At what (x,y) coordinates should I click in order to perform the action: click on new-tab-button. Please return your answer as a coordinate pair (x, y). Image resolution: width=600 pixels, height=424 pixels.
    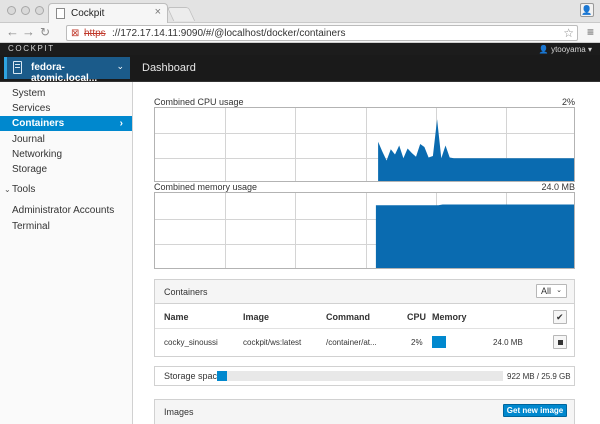
    Looking at the image, I should click on (181, 14).